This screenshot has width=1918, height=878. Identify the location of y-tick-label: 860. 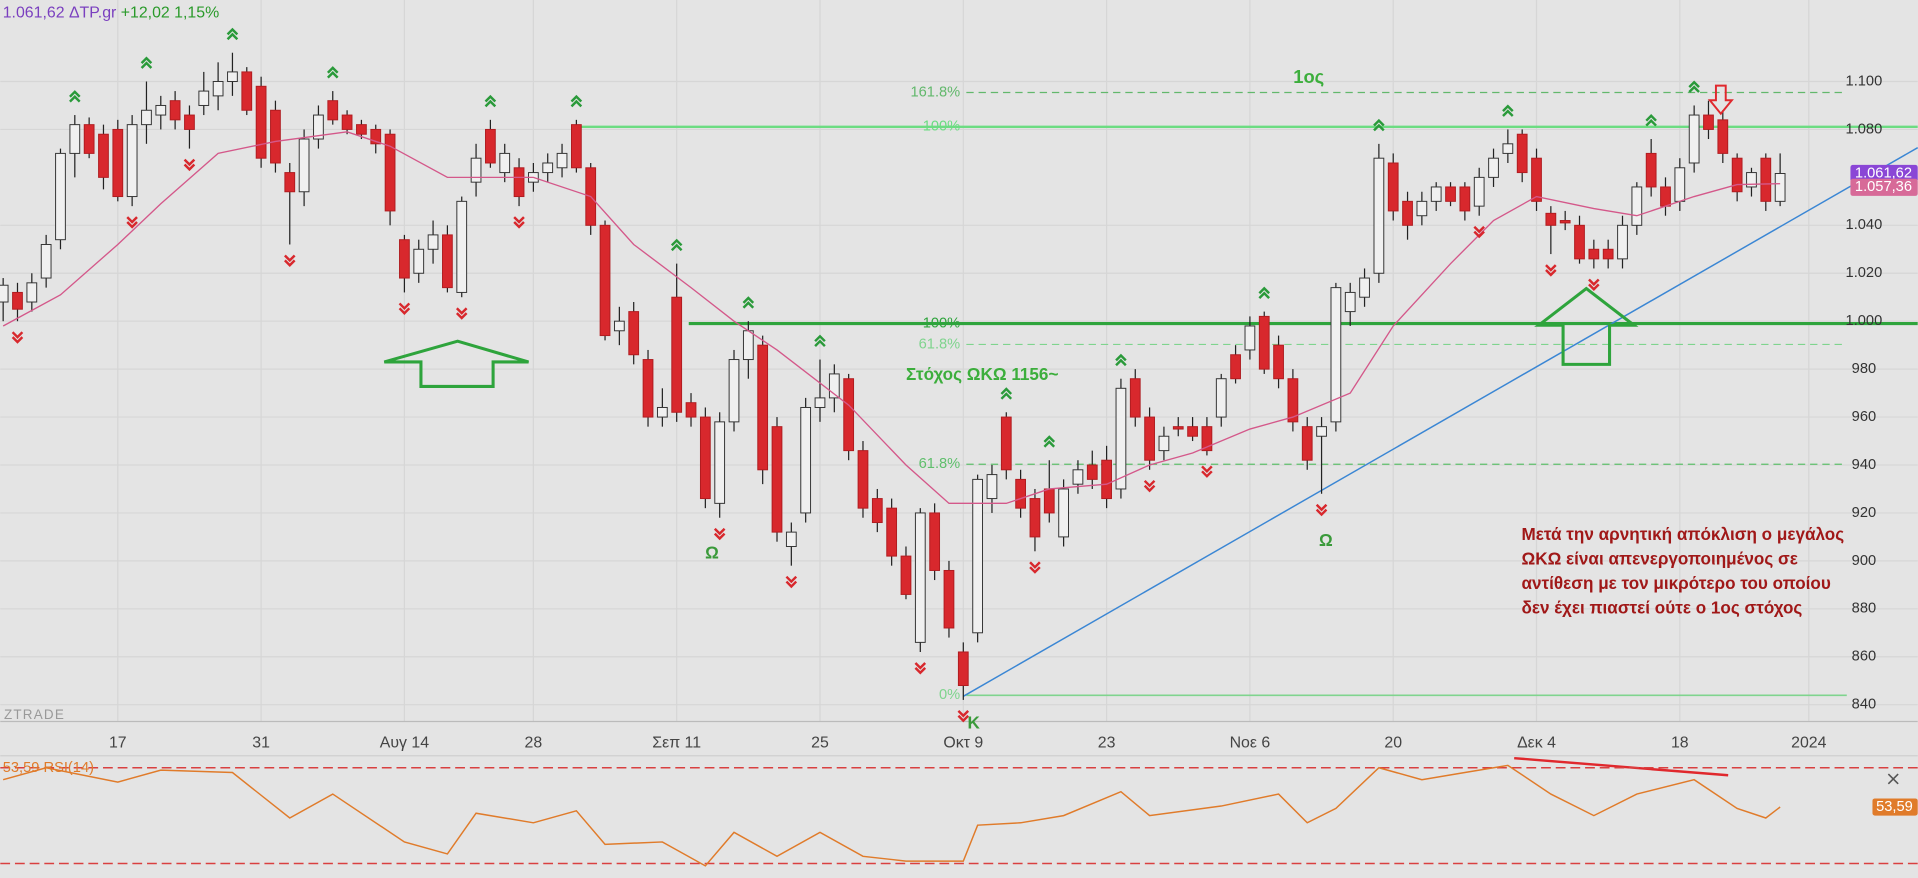
(1864, 657).